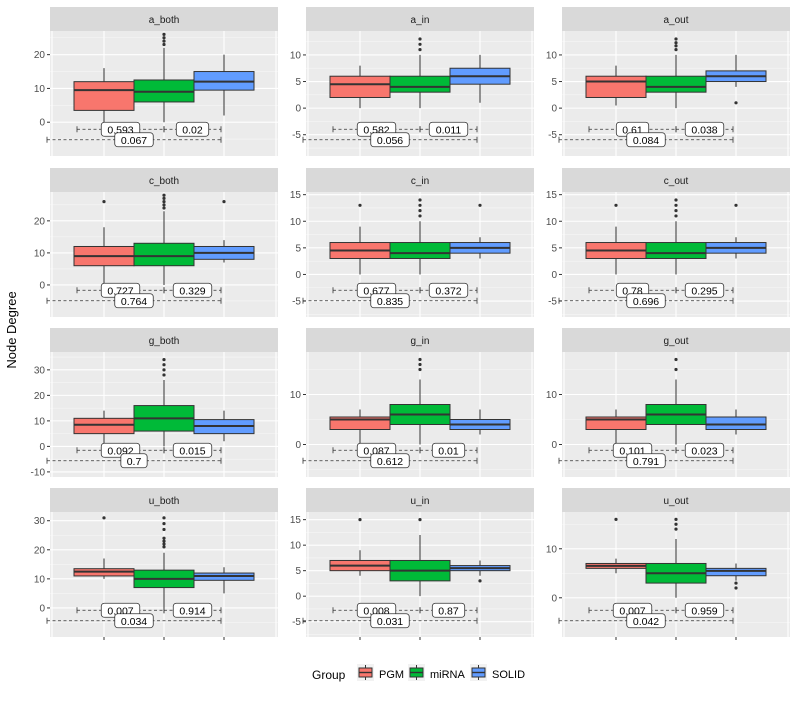 The width and height of the screenshot is (798, 705). I want to click on panel-title: a_both, so click(164, 20).